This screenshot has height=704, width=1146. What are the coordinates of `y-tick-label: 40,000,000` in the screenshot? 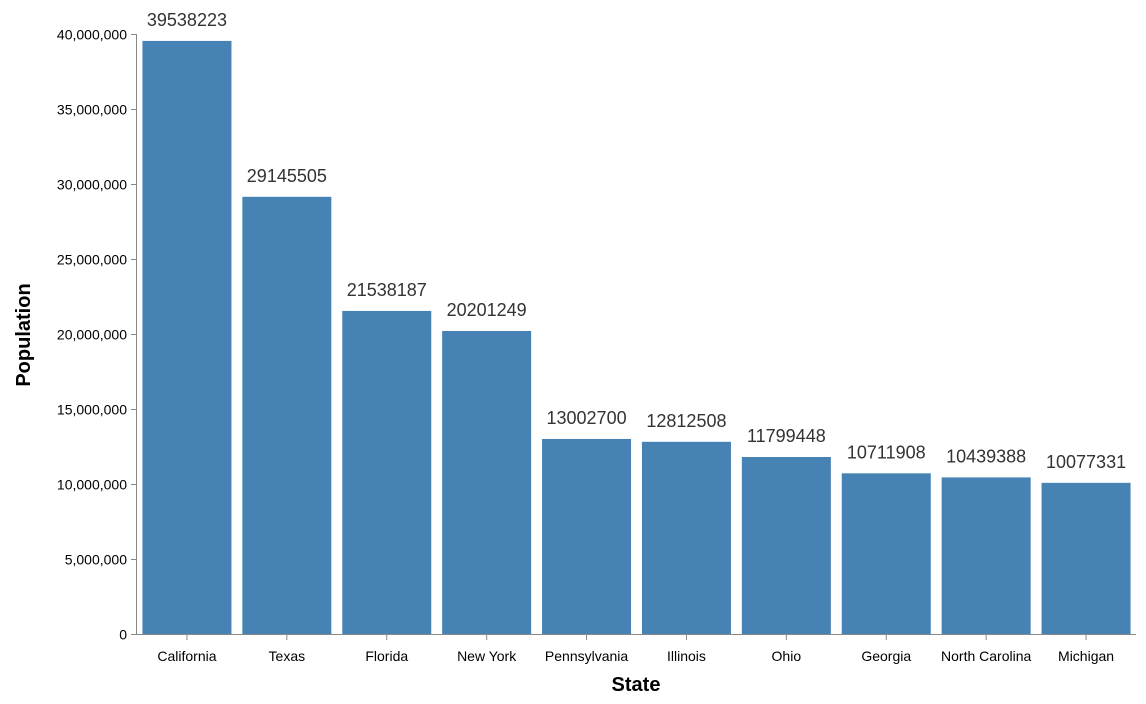 It's located at (92, 35).